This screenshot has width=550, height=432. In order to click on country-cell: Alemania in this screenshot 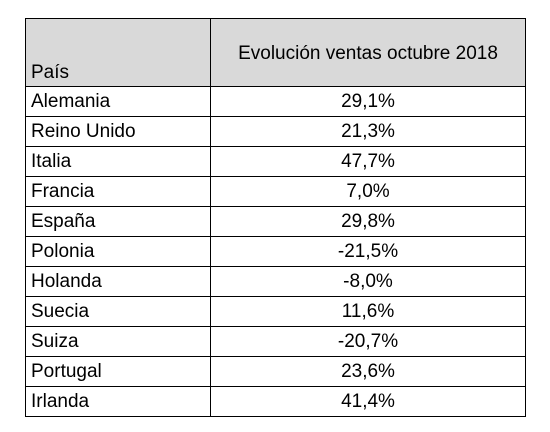, I will do `click(118, 101)`.